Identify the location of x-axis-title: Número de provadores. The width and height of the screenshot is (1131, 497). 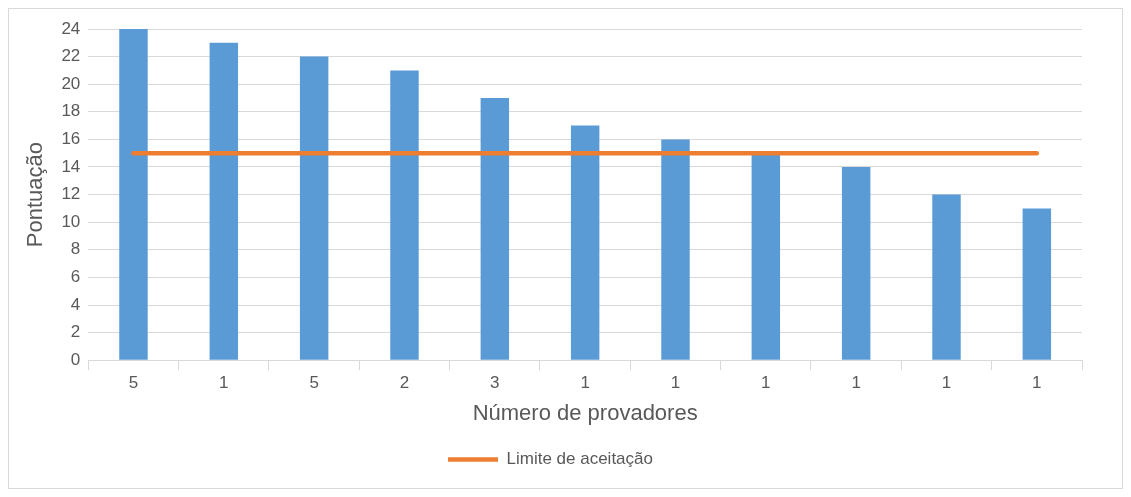
(585, 412).